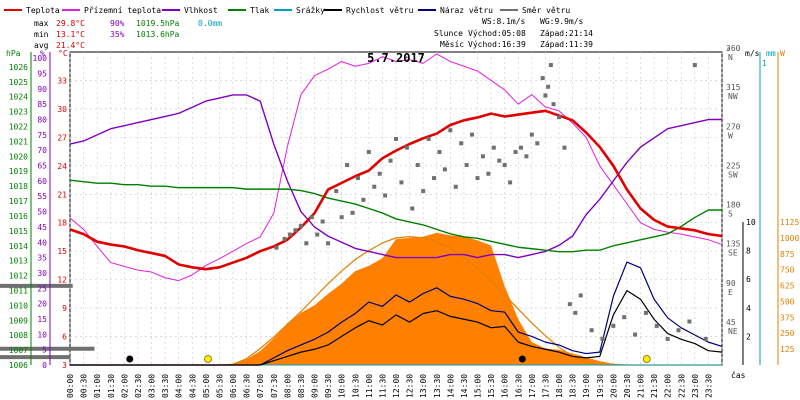 The image size is (800, 400). I want to click on tick-pct: 50, so click(42, 212).